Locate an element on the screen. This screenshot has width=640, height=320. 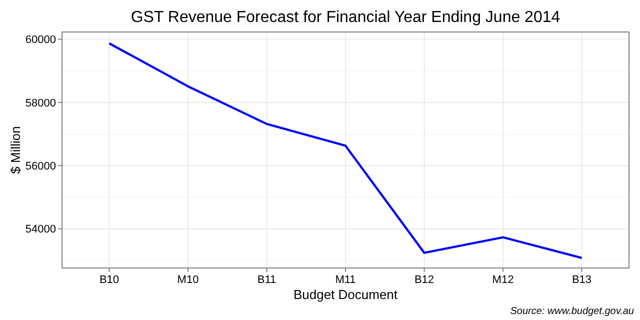
x-tick-label: M12 is located at coordinates (503, 280).